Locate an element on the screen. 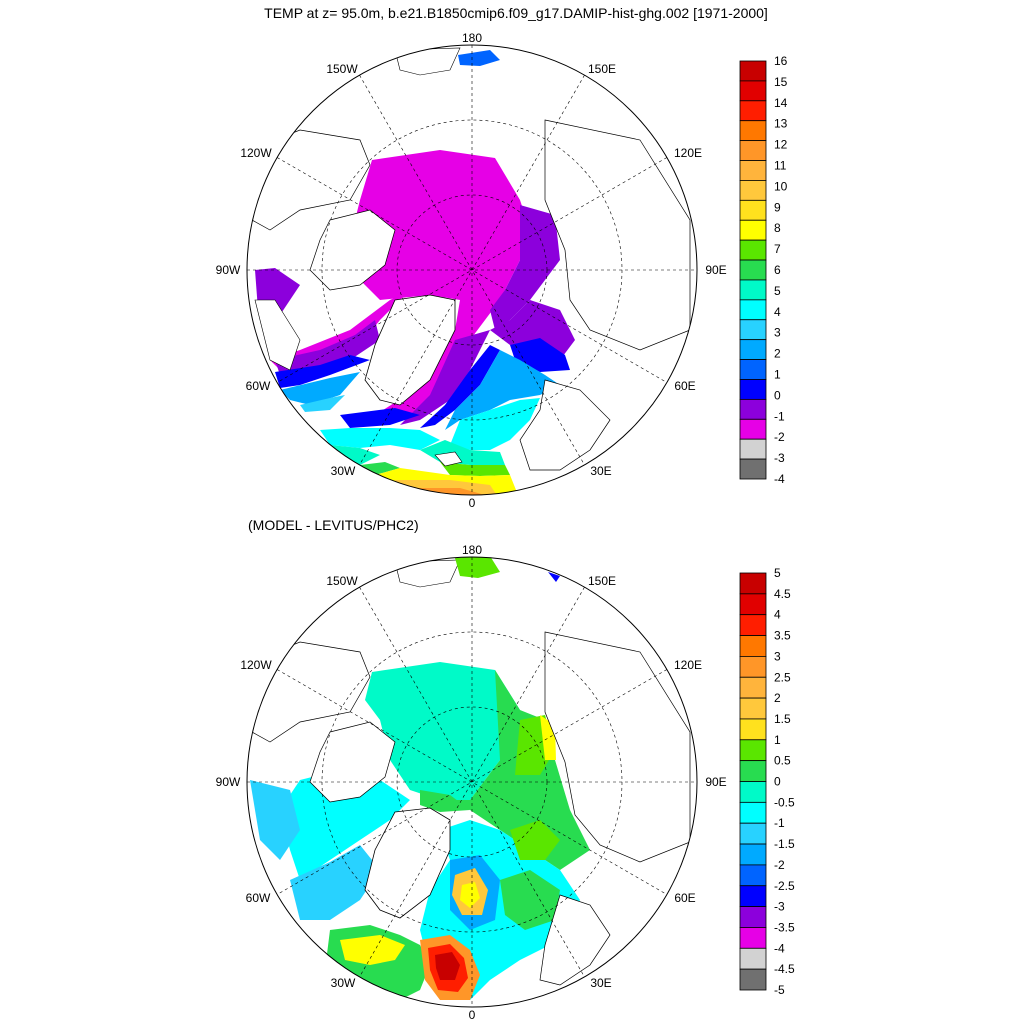 The height and width of the screenshot is (1024, 1024). land-greenland is located at coordinates (410, 350).